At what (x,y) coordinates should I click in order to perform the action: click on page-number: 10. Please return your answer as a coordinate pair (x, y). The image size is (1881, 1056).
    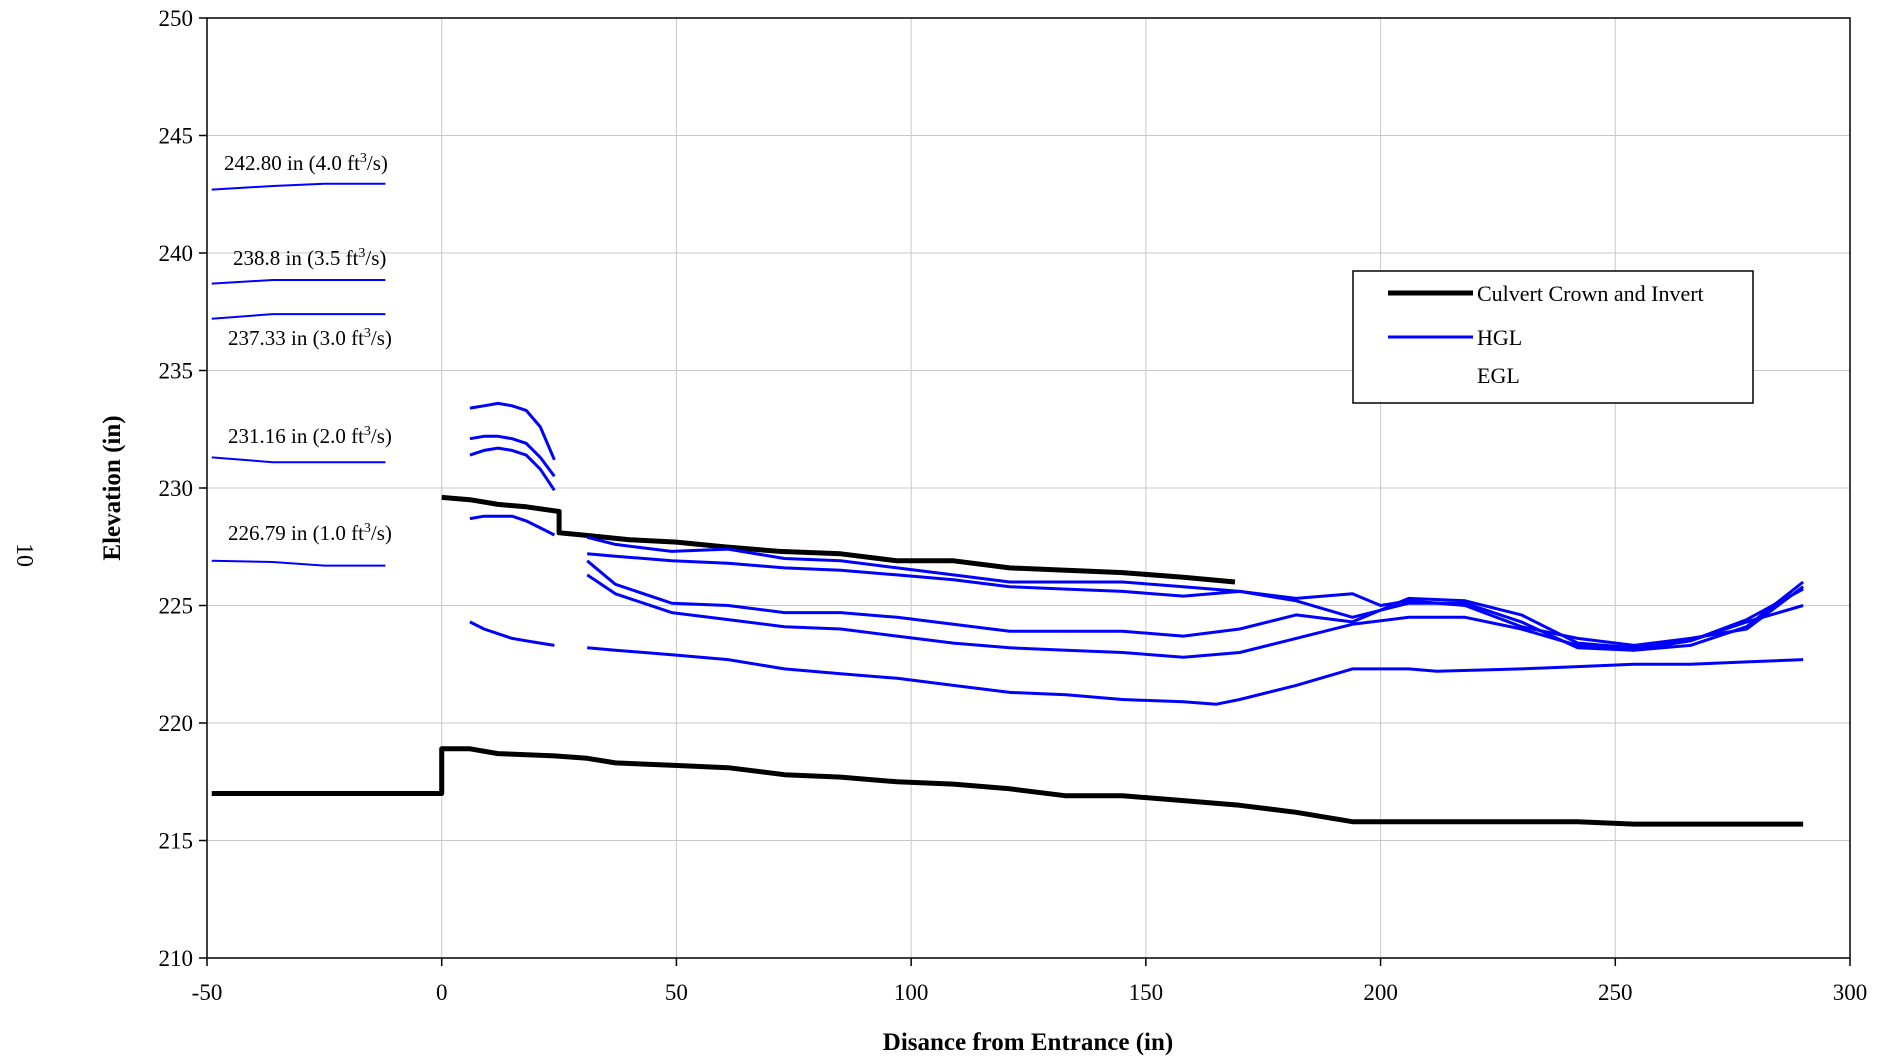
    Looking at the image, I should click on (24, 555).